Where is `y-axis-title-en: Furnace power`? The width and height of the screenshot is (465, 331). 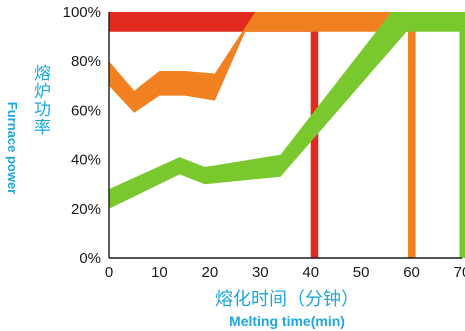
y-axis-title-en: Furnace power is located at coordinates (12, 148).